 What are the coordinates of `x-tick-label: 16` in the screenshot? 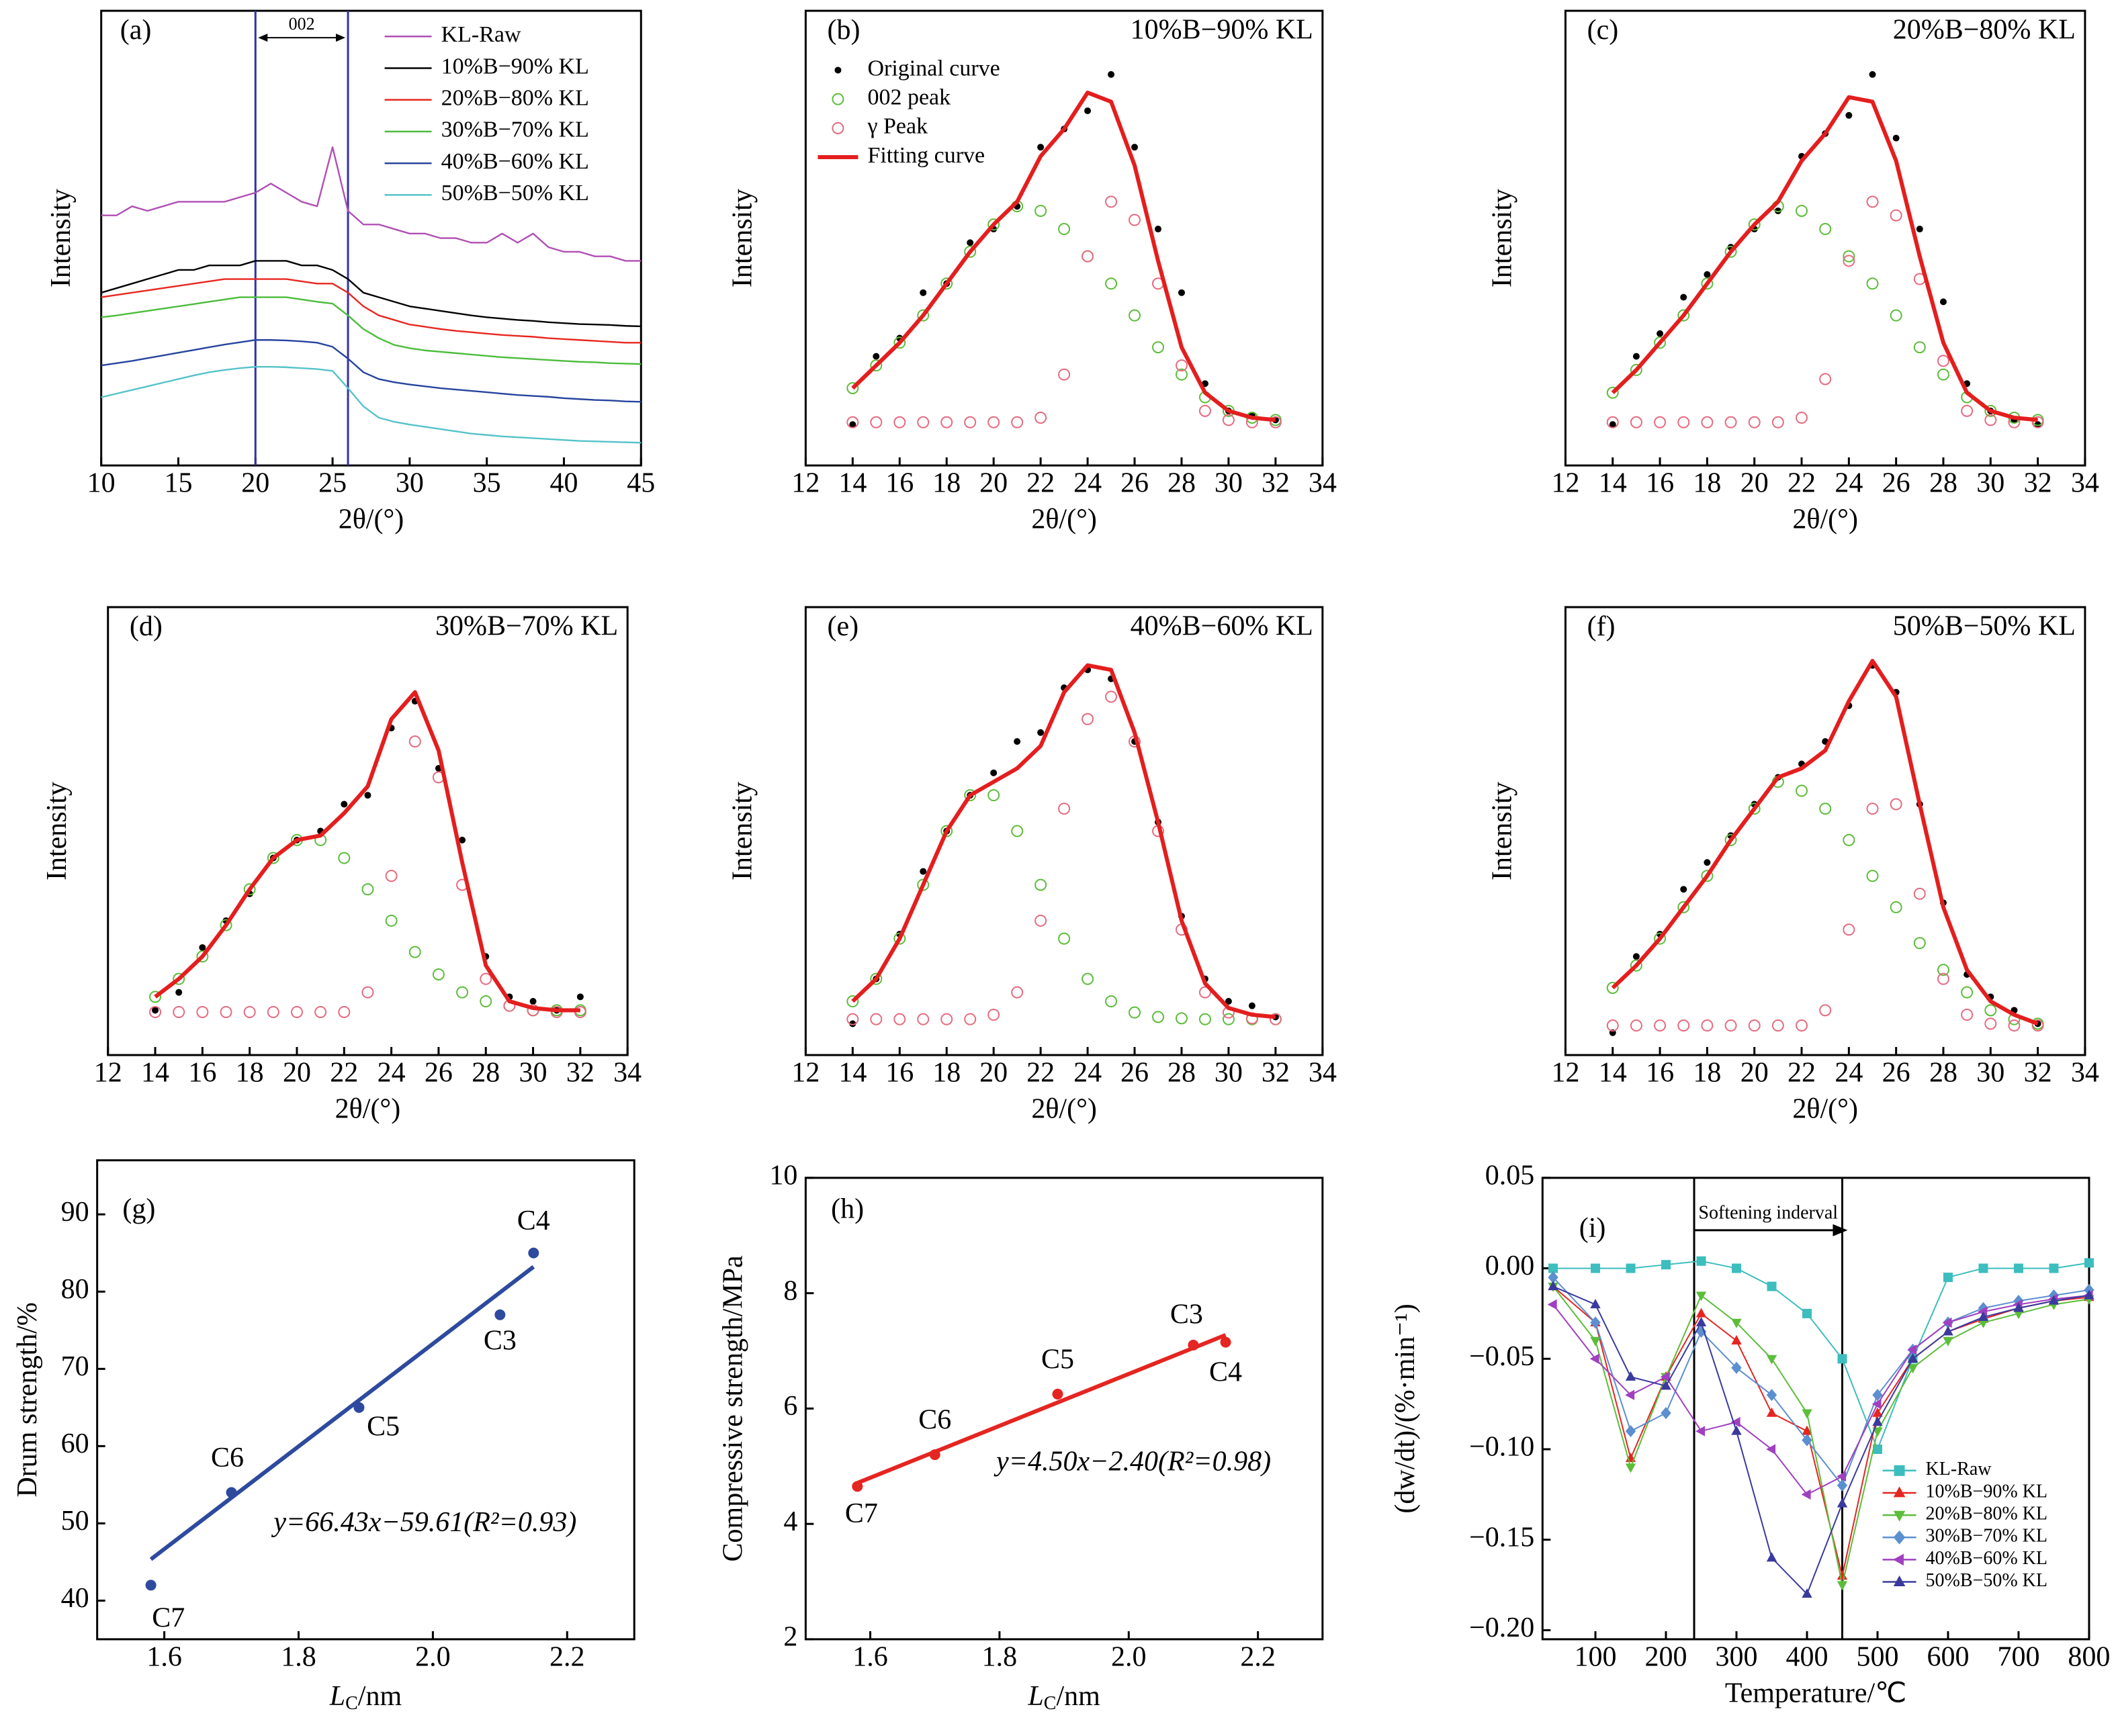 It's located at (899, 483).